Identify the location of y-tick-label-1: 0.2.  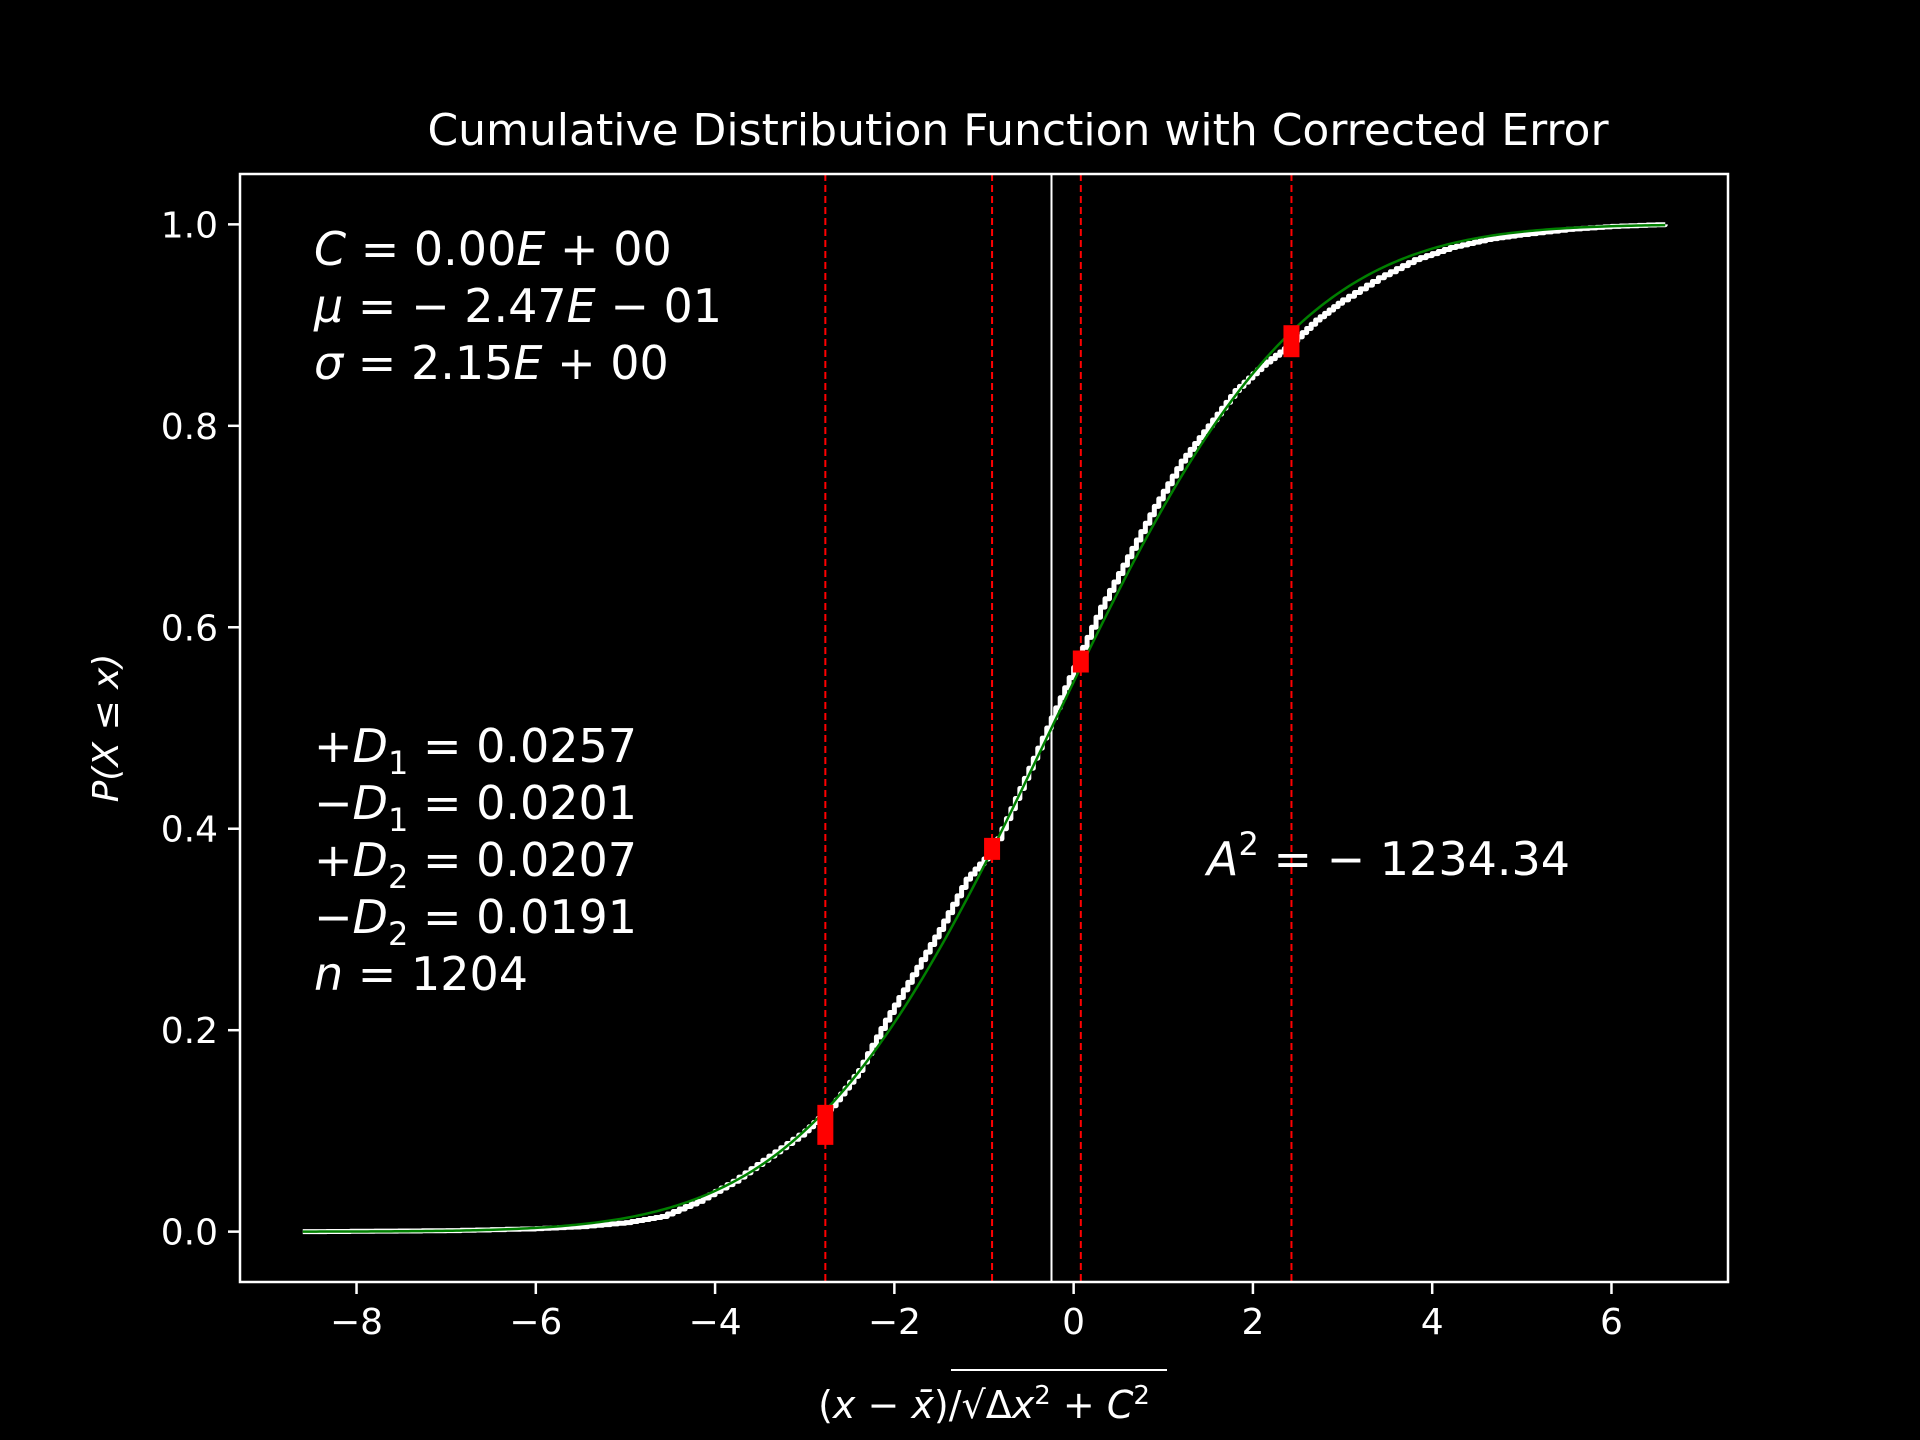
(189, 1031).